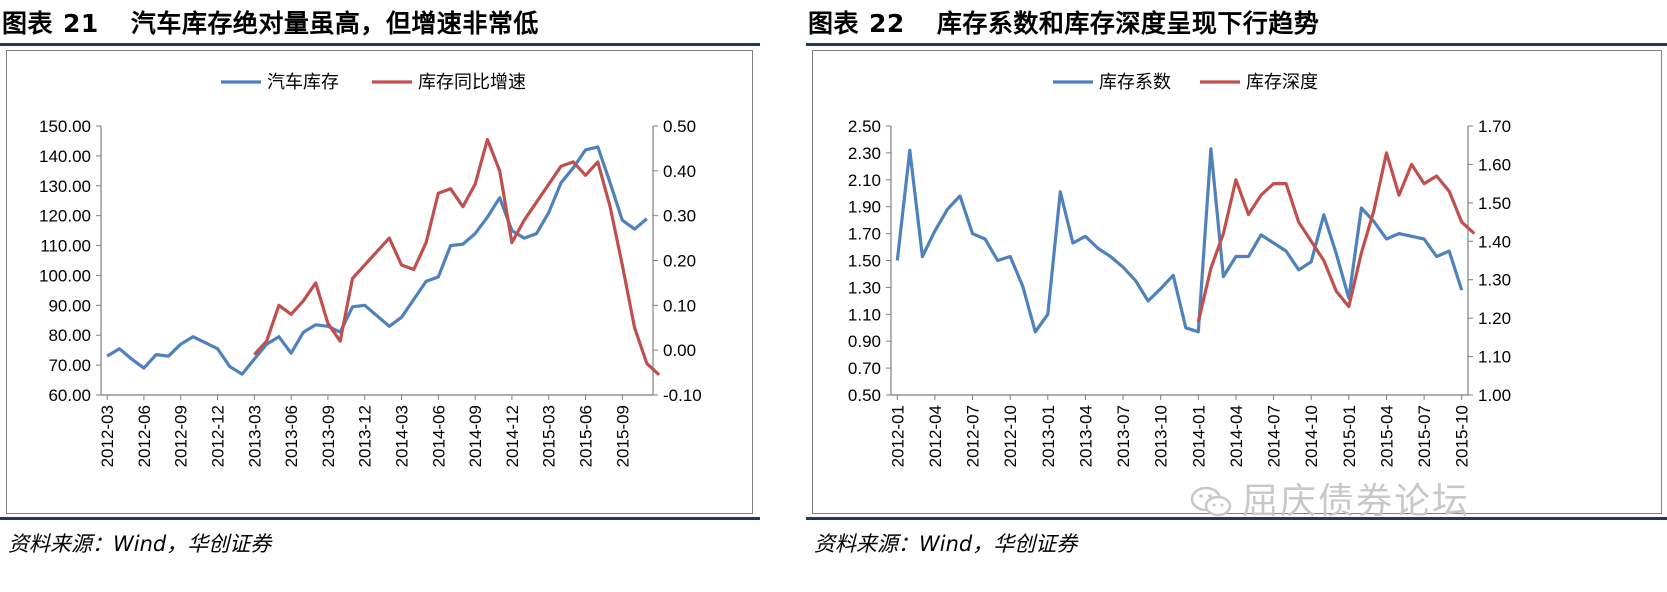  What do you see at coordinates (380, 518) in the screenshot?
I see `left-source-rule` at bounding box center [380, 518].